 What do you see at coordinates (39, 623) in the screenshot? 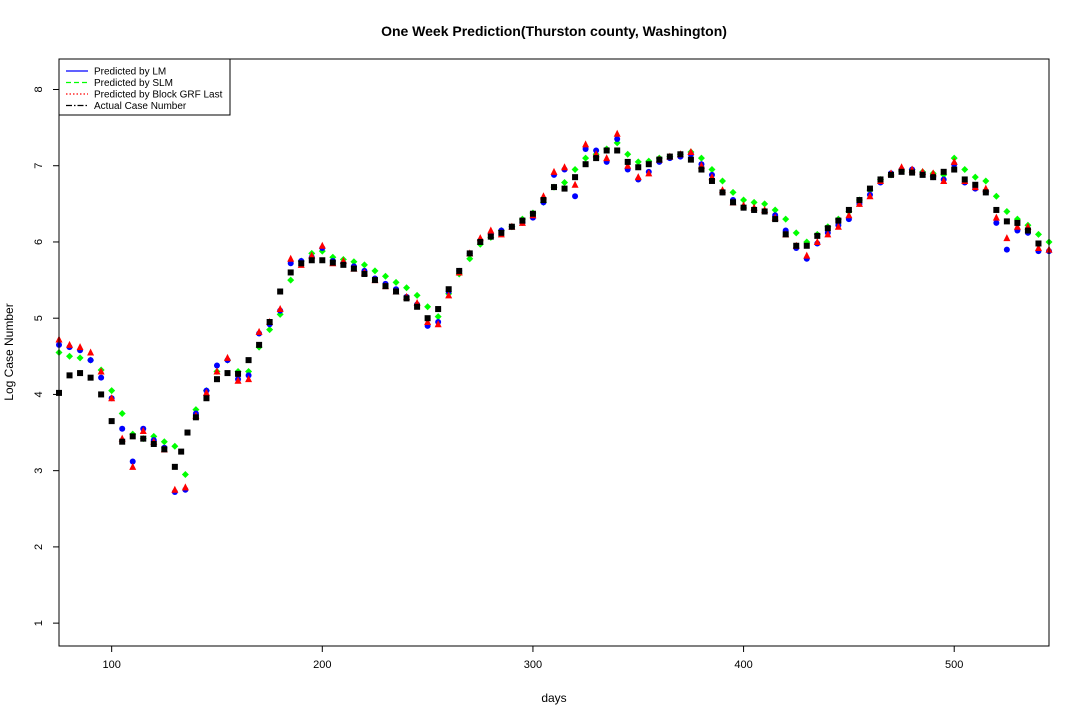
I see `y-tick-label: 1` at bounding box center [39, 623].